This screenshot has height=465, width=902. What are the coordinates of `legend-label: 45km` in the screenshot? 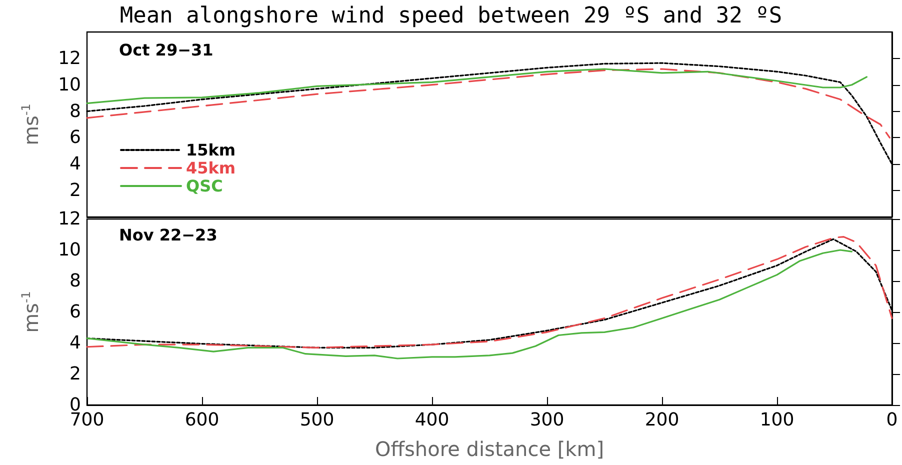 It's located at (211, 168).